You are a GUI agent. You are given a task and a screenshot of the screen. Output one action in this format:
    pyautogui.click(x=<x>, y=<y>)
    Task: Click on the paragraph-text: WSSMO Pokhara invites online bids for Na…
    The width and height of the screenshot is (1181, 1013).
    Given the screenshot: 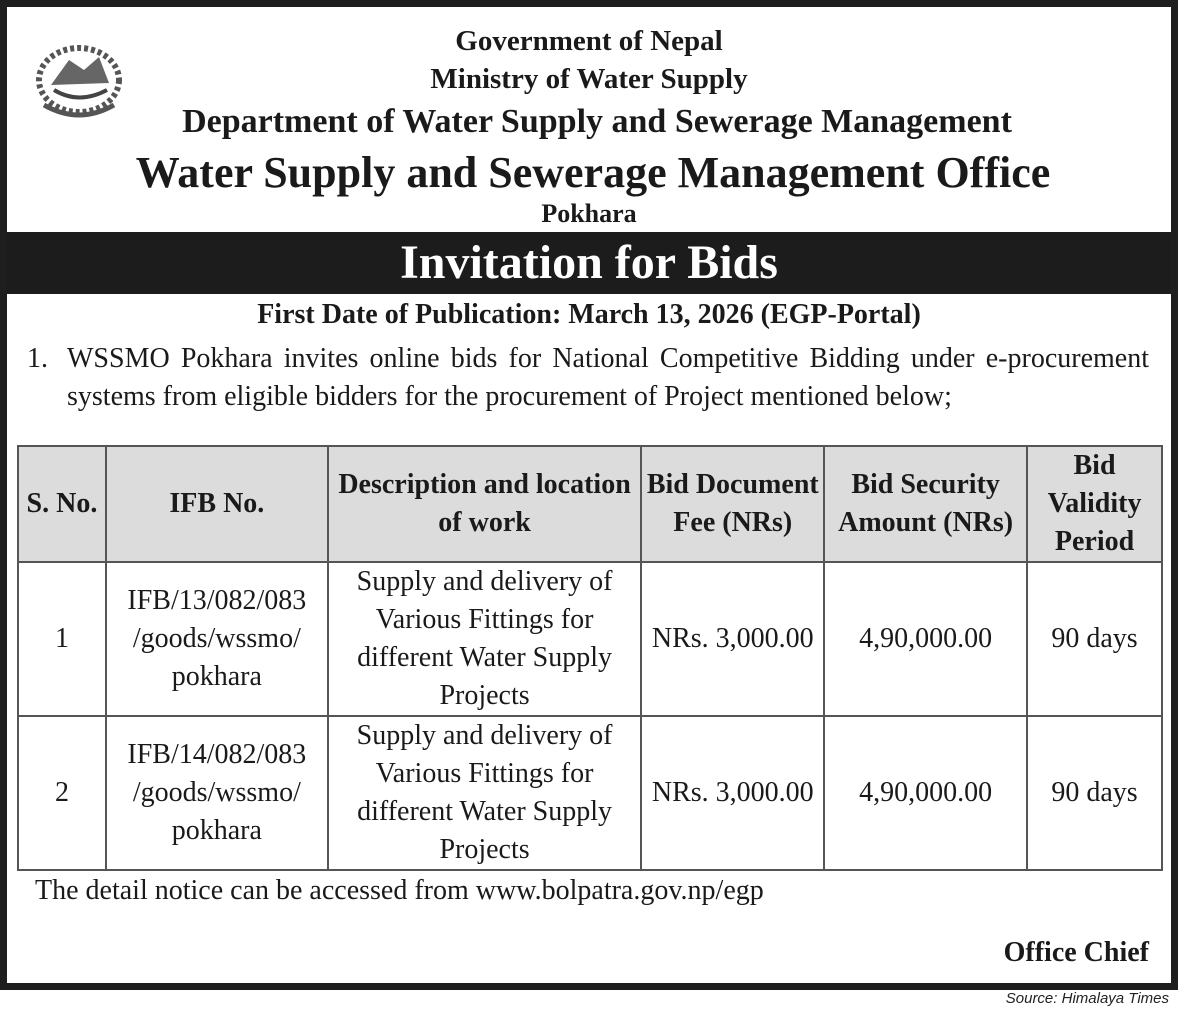 What is the action you would take?
    pyautogui.click(x=608, y=377)
    